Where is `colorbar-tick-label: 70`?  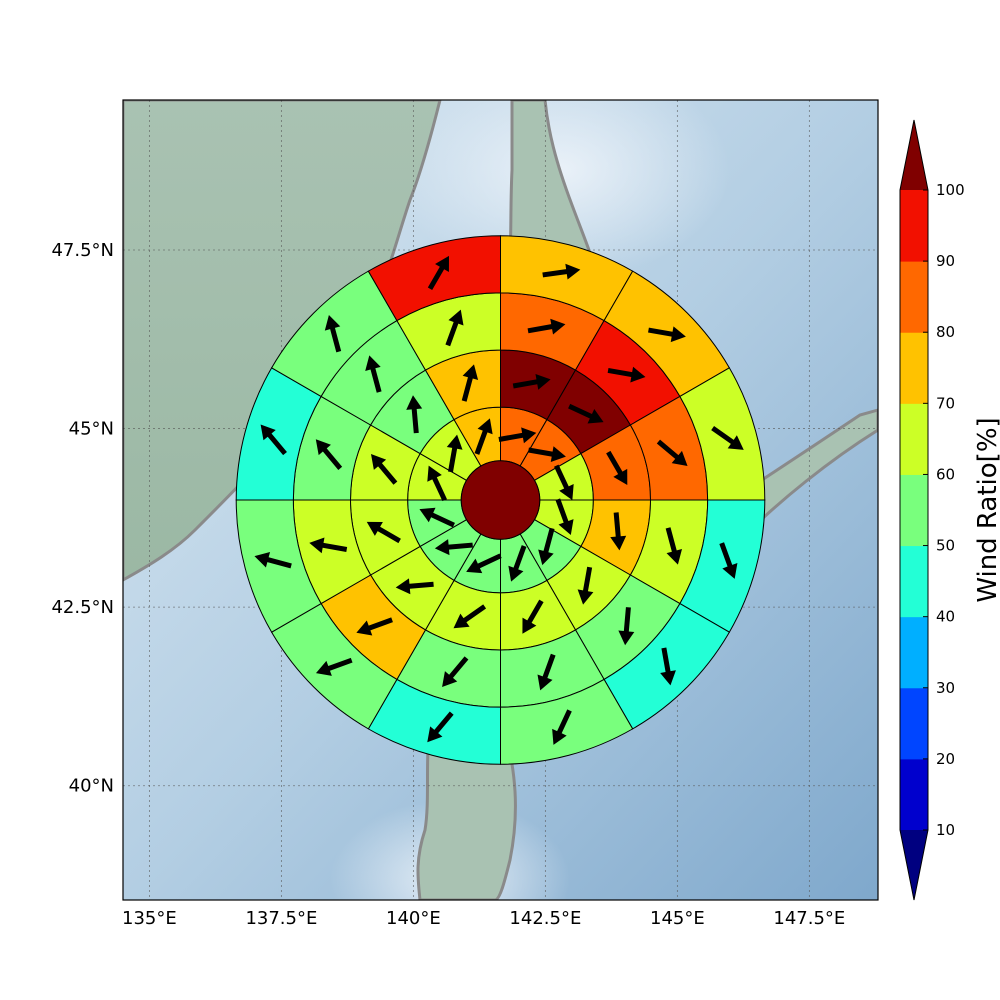
colorbar-tick-label: 70 is located at coordinates (945, 403).